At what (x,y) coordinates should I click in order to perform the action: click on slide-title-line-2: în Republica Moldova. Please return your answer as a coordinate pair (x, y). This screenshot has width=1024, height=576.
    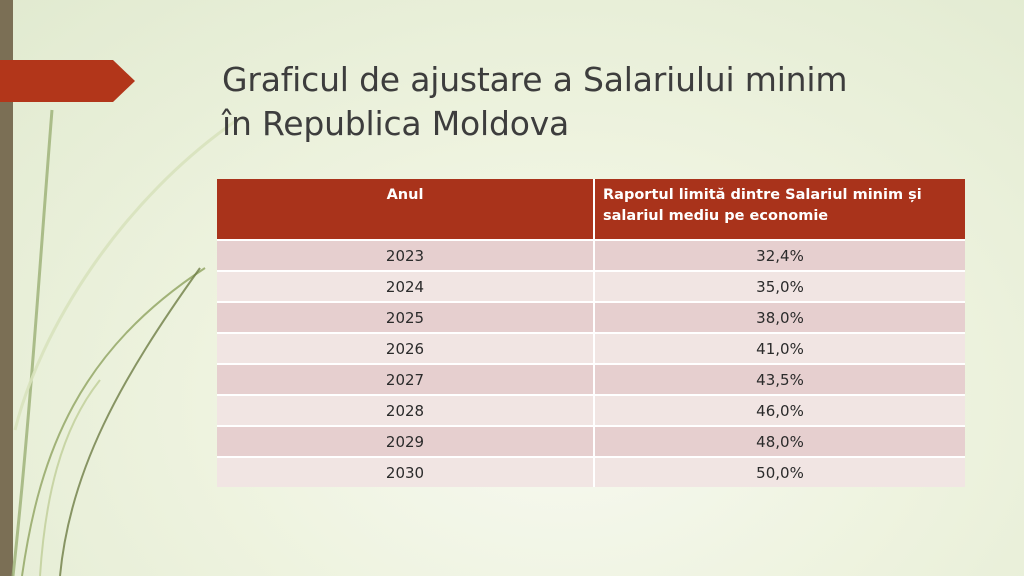
    Looking at the image, I should click on (396, 123).